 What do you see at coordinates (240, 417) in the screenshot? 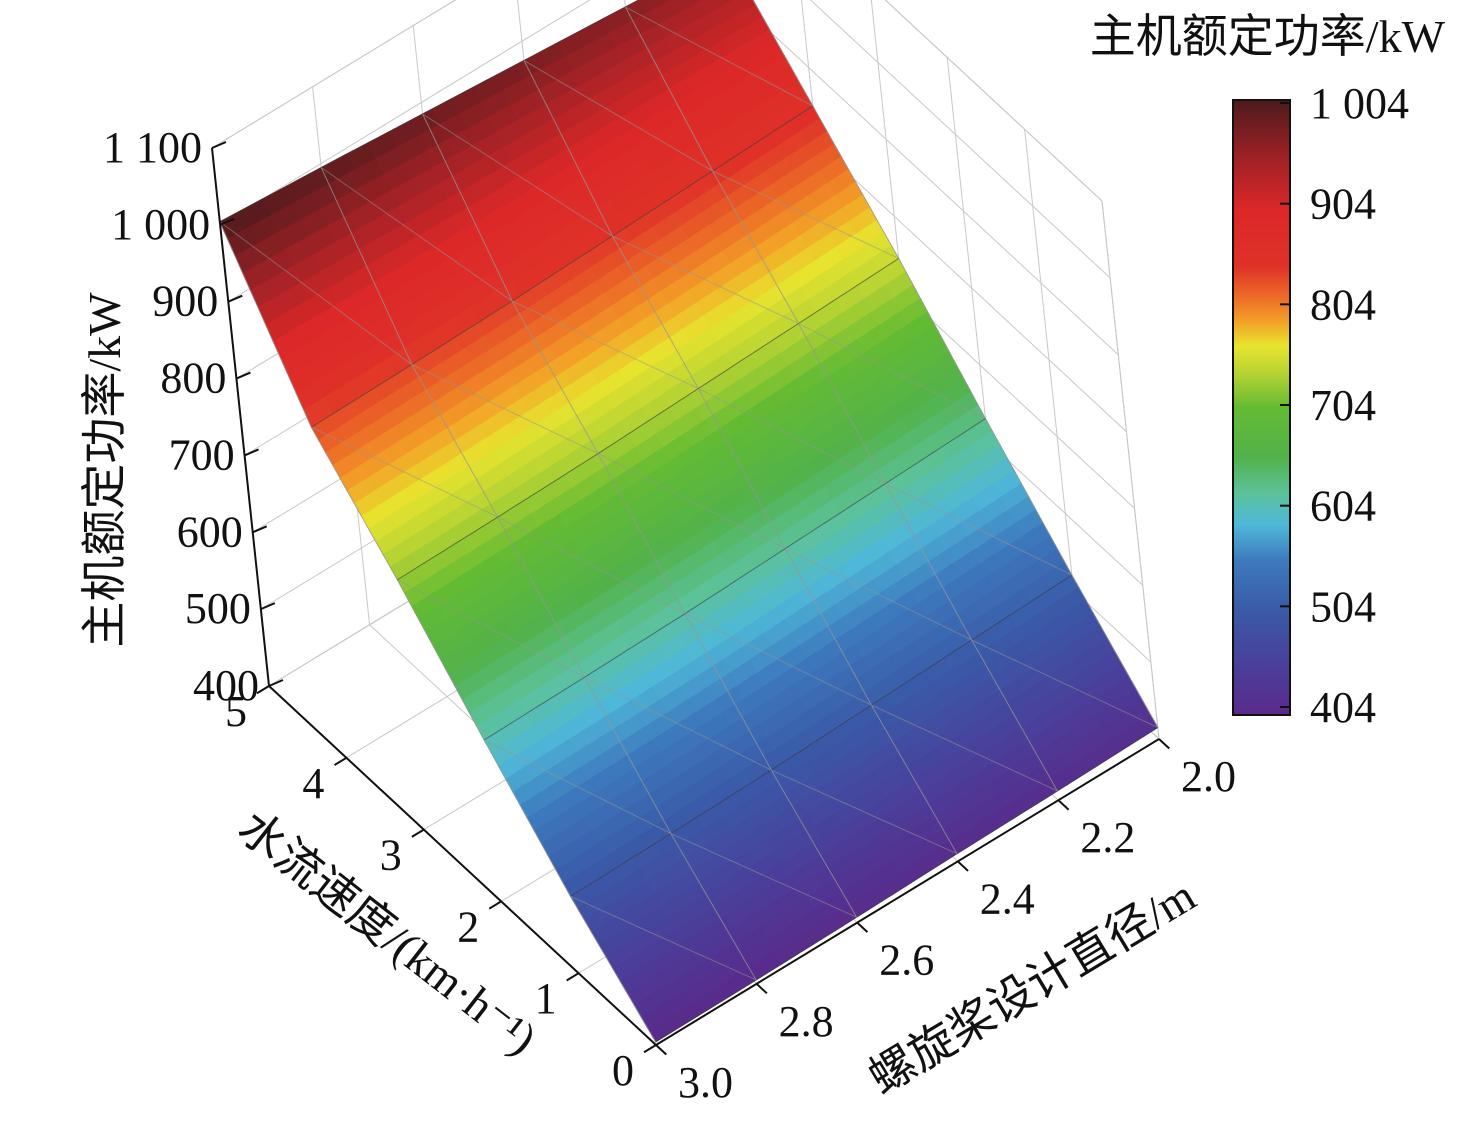
I see `power-axis-line` at bounding box center [240, 417].